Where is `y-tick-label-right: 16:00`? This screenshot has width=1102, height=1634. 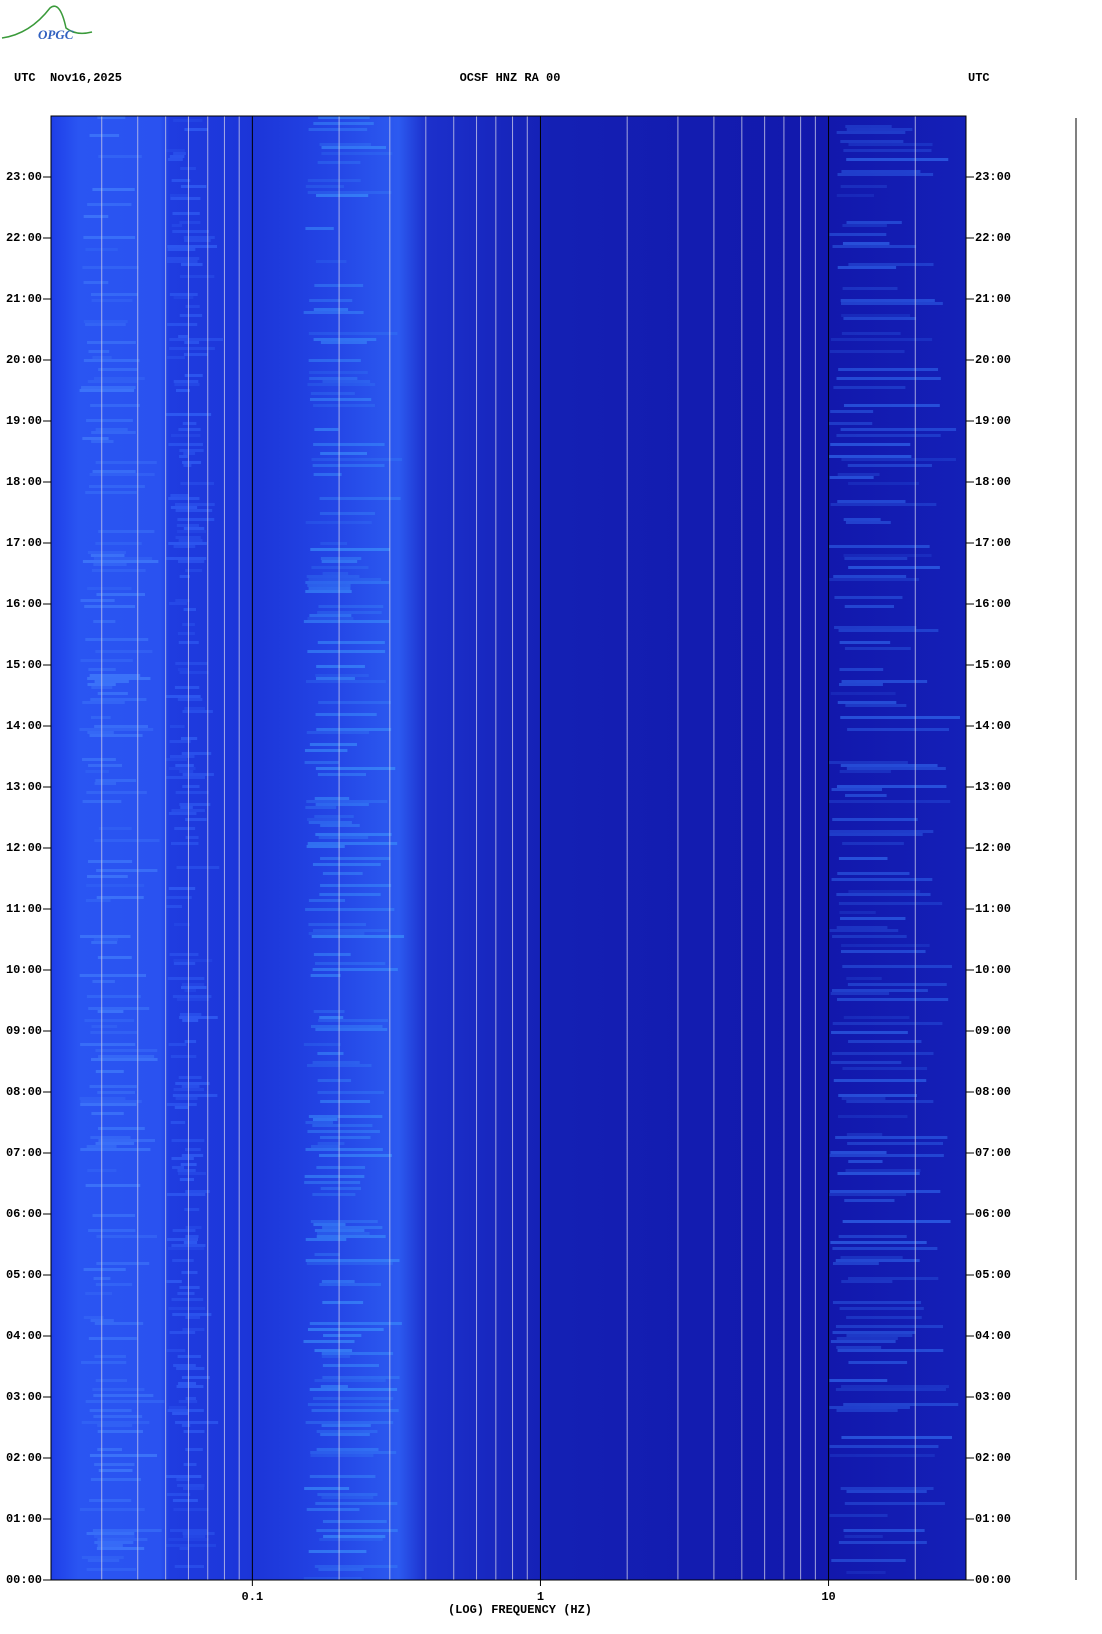
y-tick-label-right: 16:00 is located at coordinates (993, 604).